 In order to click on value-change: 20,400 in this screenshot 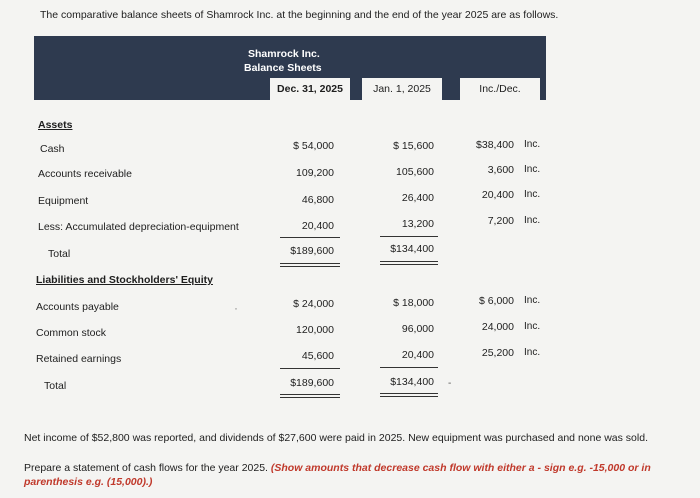, I will do `click(497, 195)`.